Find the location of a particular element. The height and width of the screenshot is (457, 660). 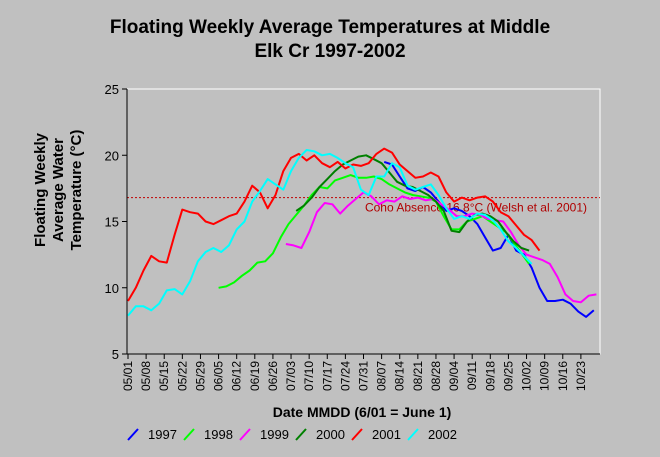

legend-label-2001: 2001 is located at coordinates (386, 434).